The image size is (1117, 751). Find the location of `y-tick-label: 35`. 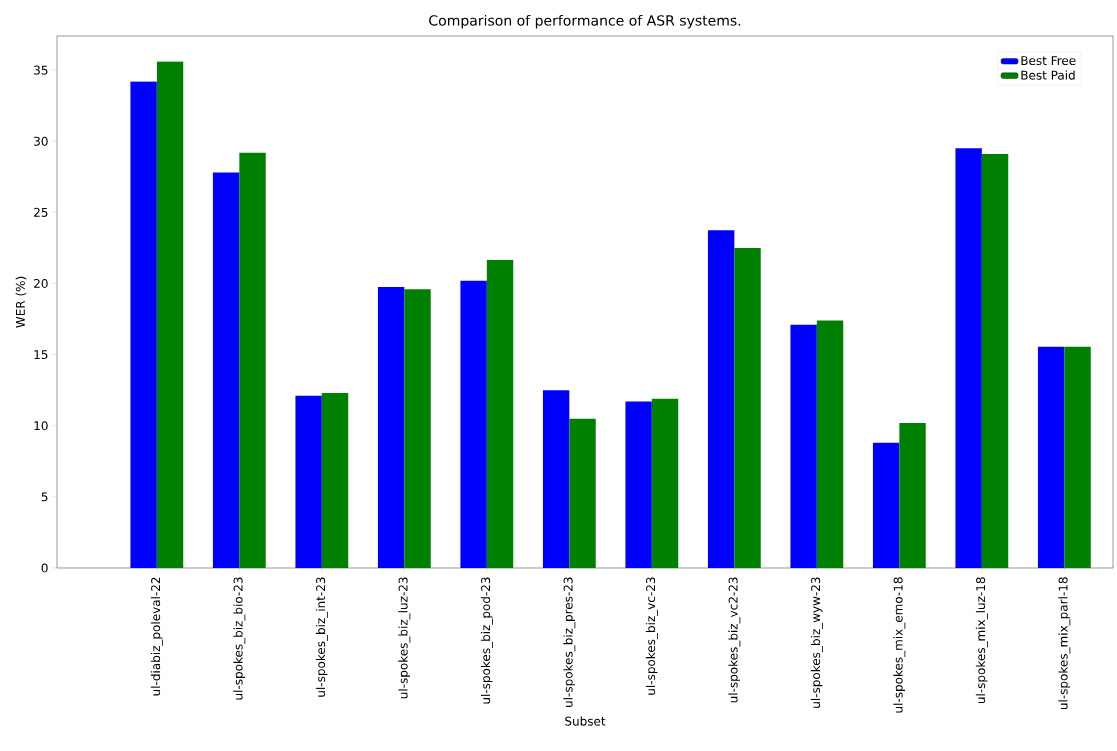

y-tick-label: 35 is located at coordinates (41, 70).